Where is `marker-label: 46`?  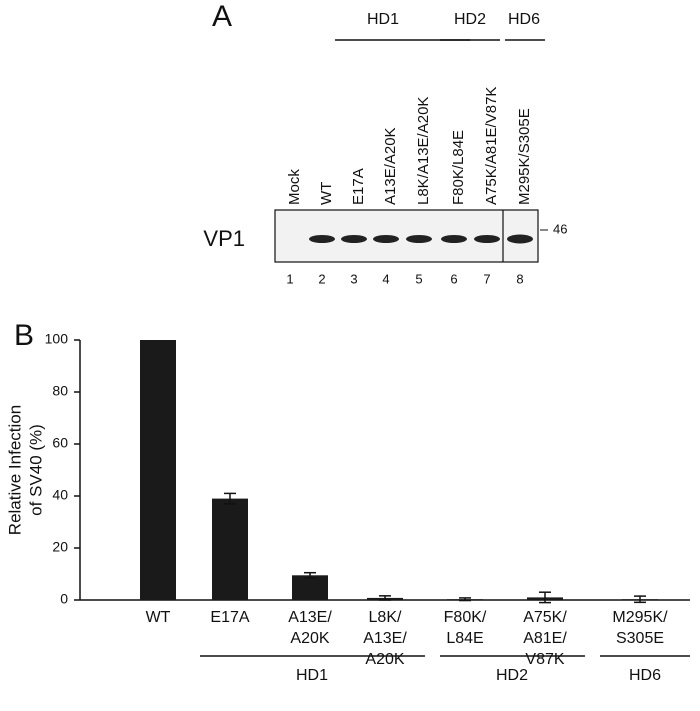 marker-label: 46 is located at coordinates (560, 228).